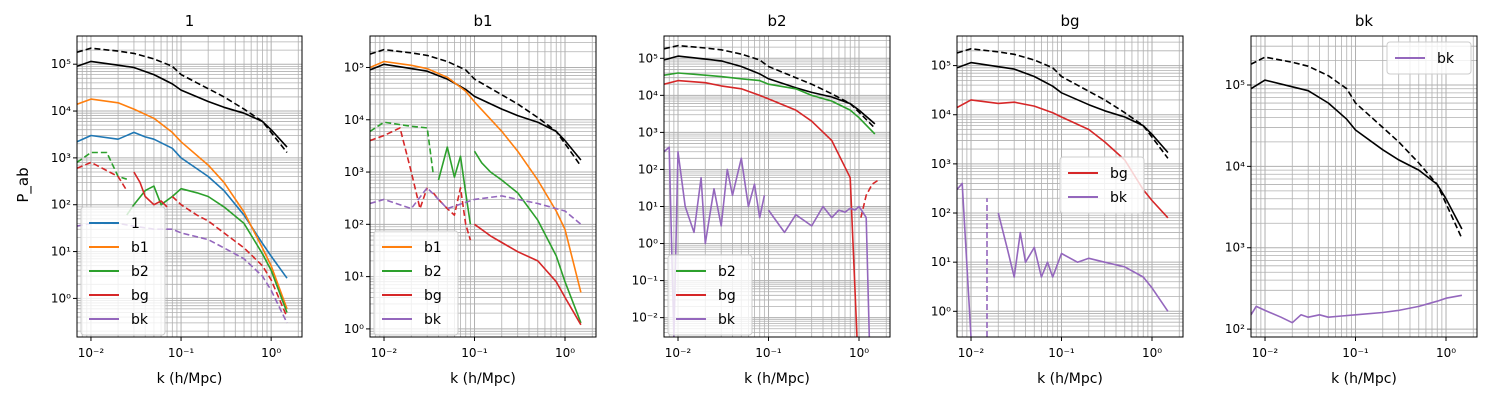 The image size is (1500, 404). What do you see at coordinates (710, 295) in the screenshot?
I see `legend: b2 bg bk` at bounding box center [710, 295].